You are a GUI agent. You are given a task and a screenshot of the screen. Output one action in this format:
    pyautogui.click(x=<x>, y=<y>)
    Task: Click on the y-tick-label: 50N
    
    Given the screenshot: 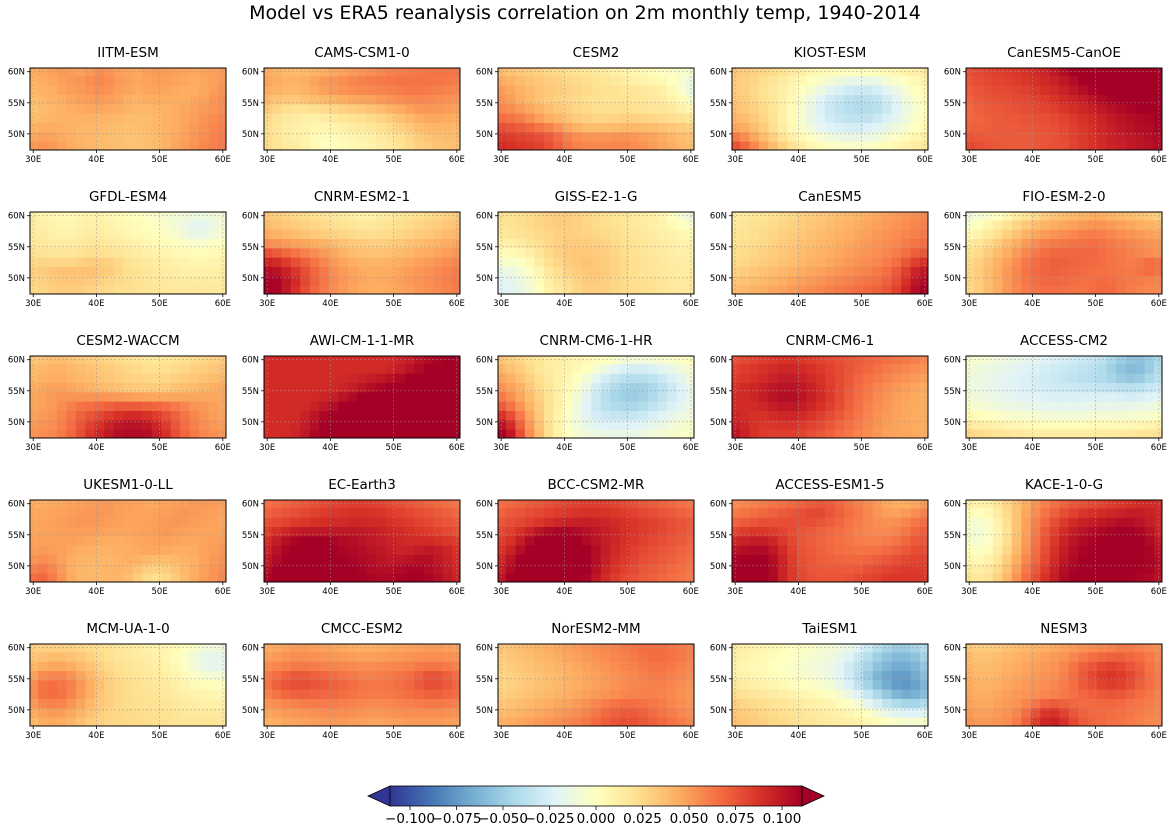 What is the action you would take?
    pyautogui.click(x=250, y=279)
    